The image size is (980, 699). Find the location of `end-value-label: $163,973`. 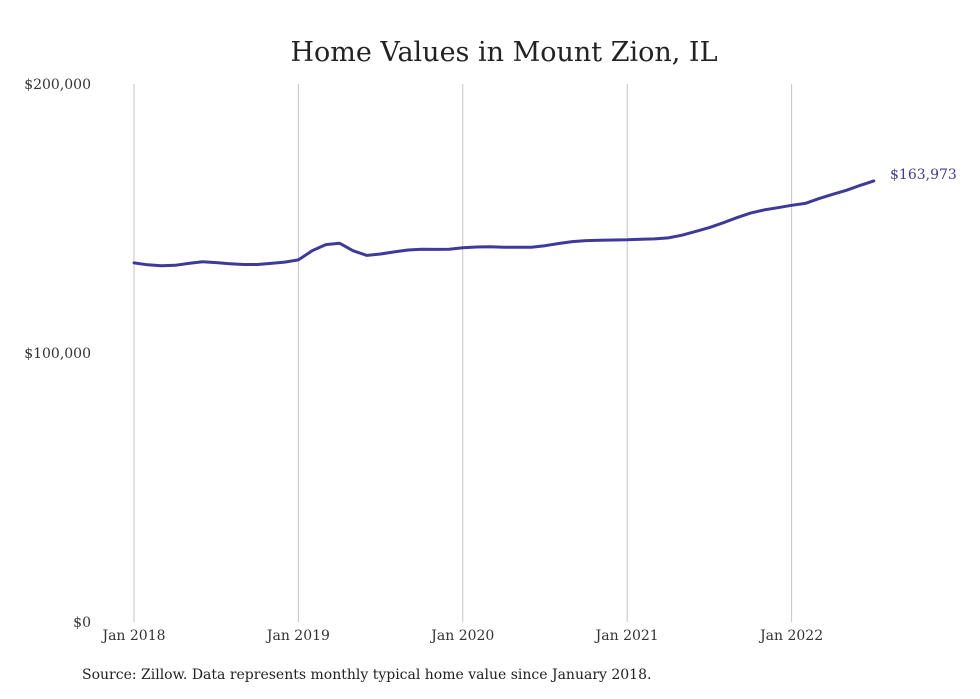

end-value-label: $163,973 is located at coordinates (923, 175).